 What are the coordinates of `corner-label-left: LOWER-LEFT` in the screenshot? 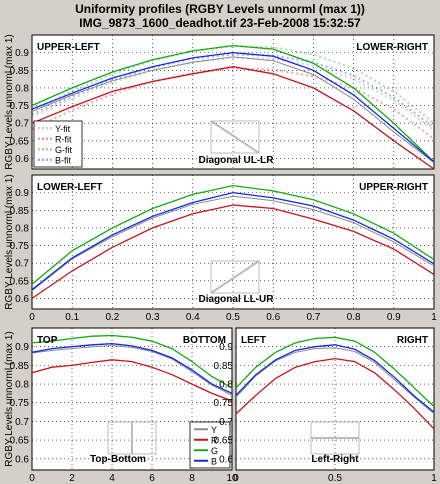 It's located at (70, 187).